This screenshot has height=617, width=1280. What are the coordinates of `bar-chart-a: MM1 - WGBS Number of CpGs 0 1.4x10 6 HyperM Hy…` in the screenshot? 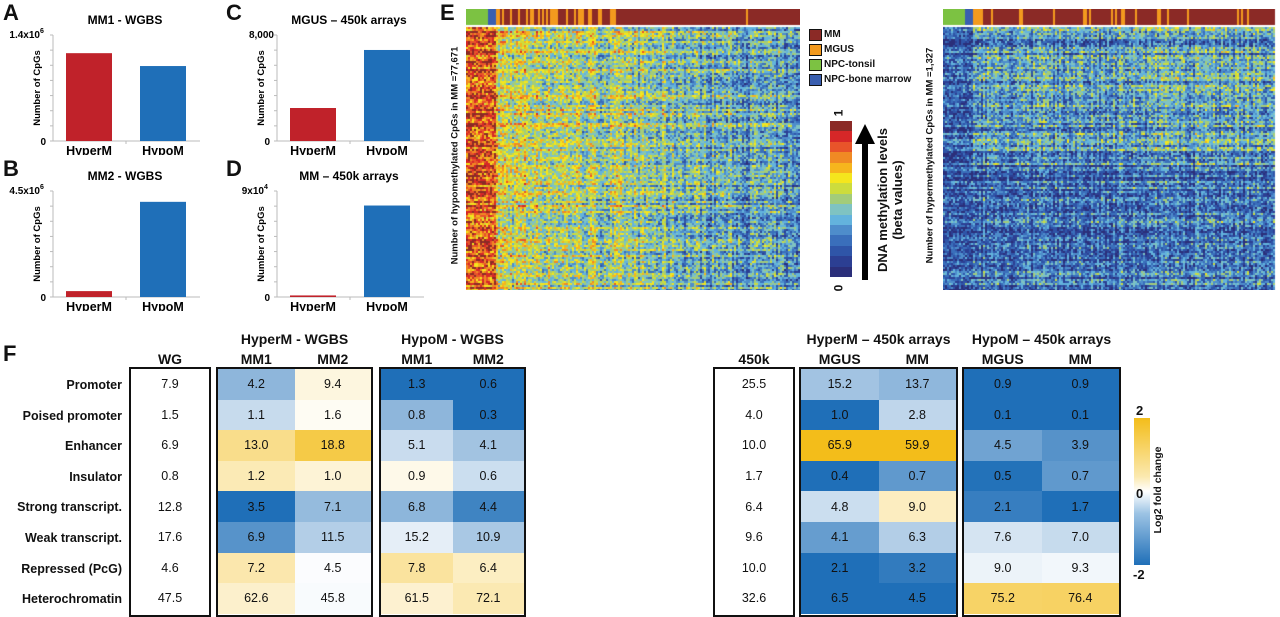 It's located at (104, 84).